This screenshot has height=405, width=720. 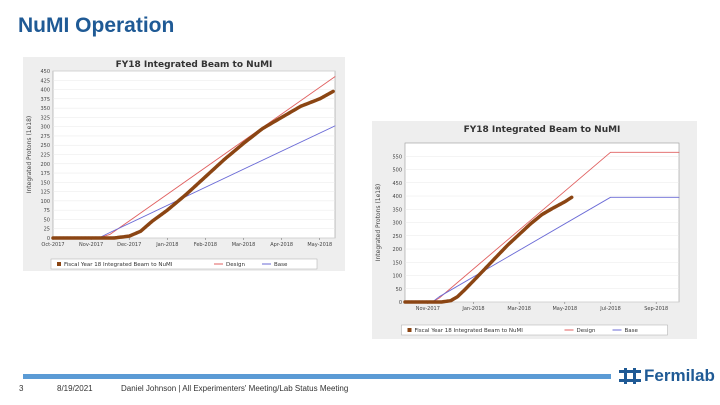 What do you see at coordinates (656, 309) in the screenshot?
I see `x-tick-label: Sep-2018` at bounding box center [656, 309].